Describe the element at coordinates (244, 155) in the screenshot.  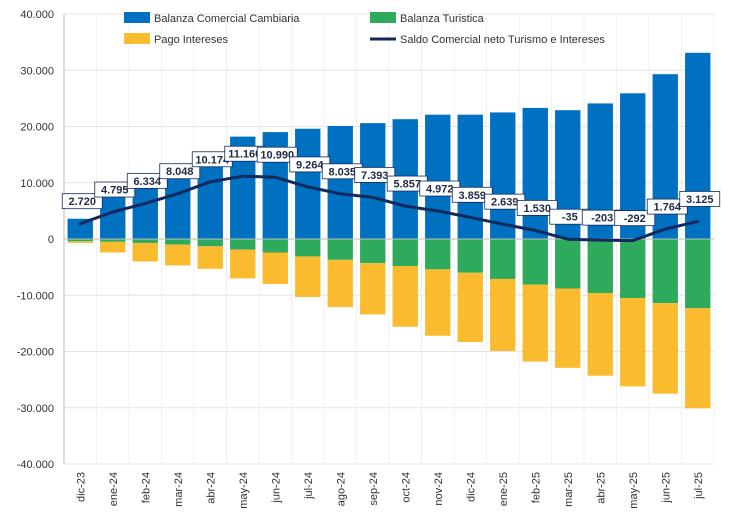
I see `data-label: 11.160` at that location.